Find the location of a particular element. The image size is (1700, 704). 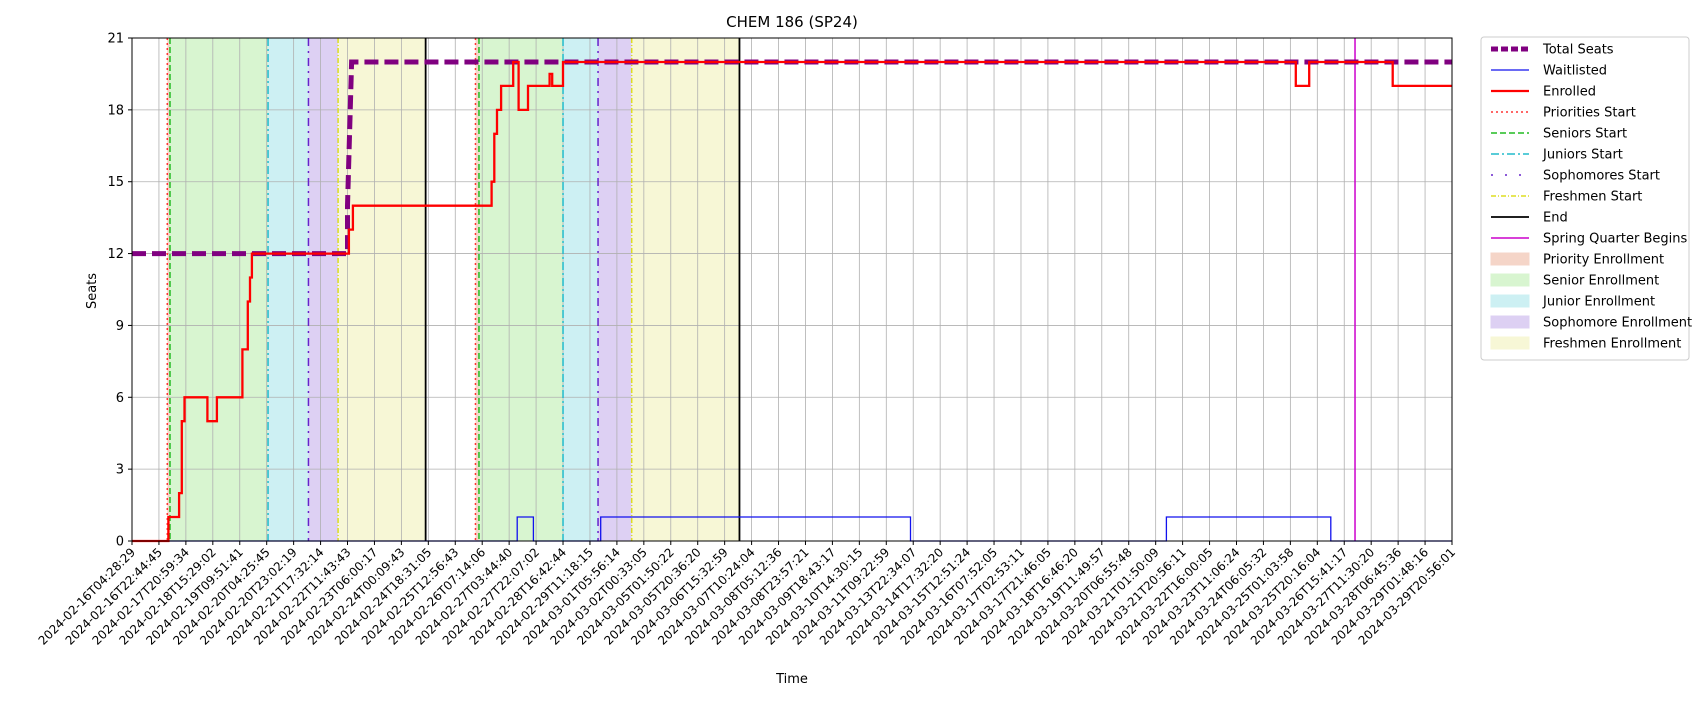

legend-label: Spring Quarter Begins is located at coordinates (1615, 239).